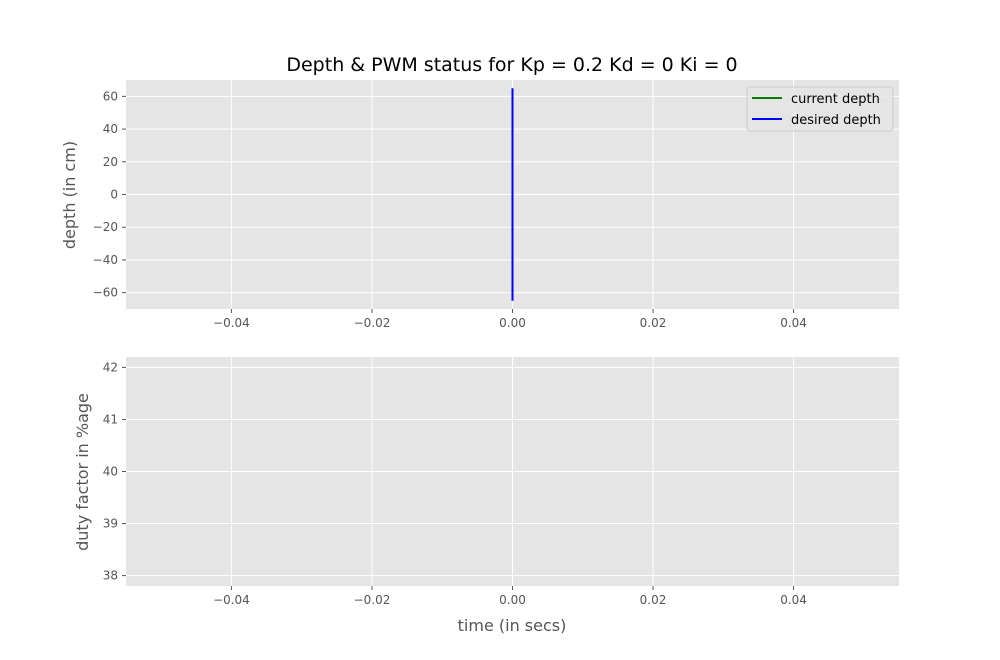 The width and height of the screenshot is (1000, 660). Describe the element at coordinates (793, 600) in the screenshot. I see `duty-x-tick-label: 0.04` at that location.